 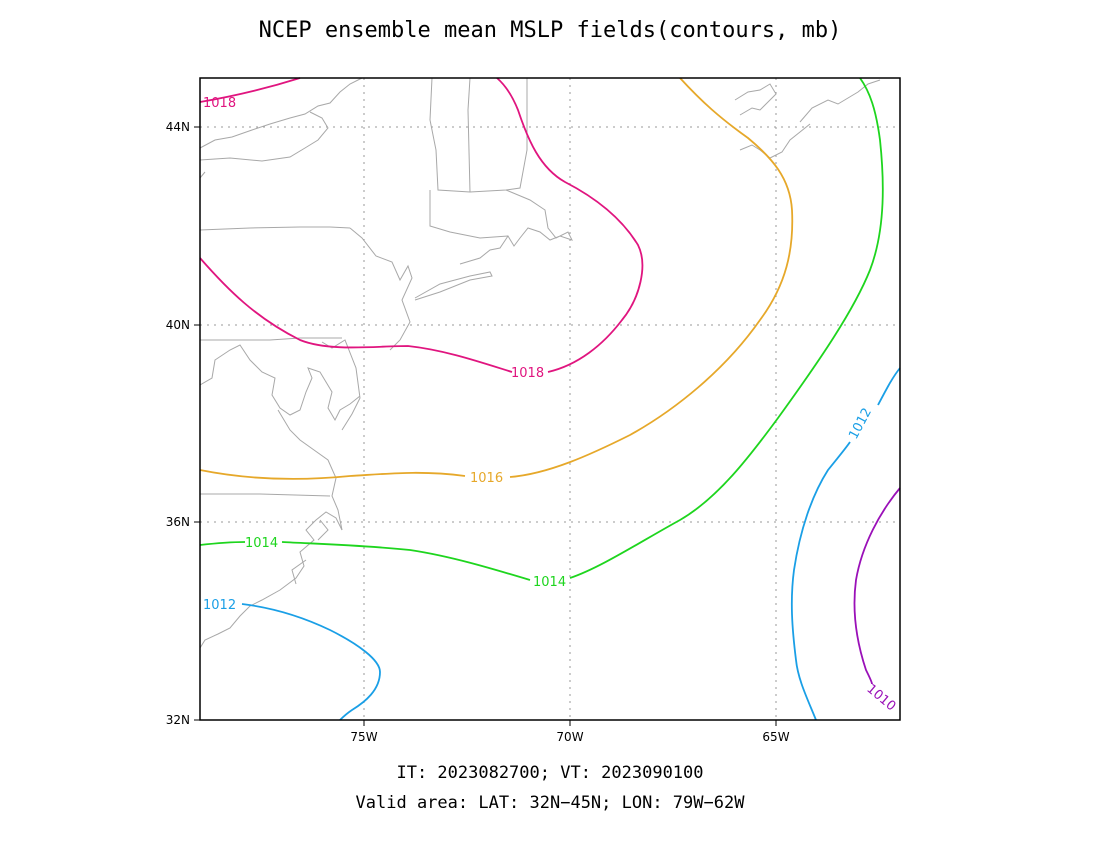 I want to click on contour-1018-main, so click(x=421, y=225).